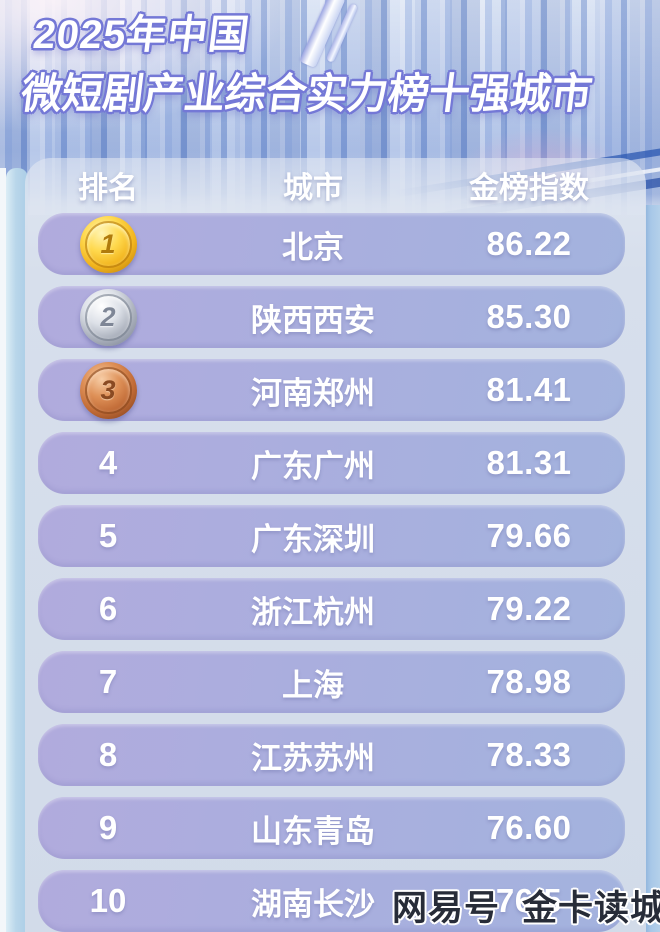  I want to click on score-value: 76.5, so click(529, 900).